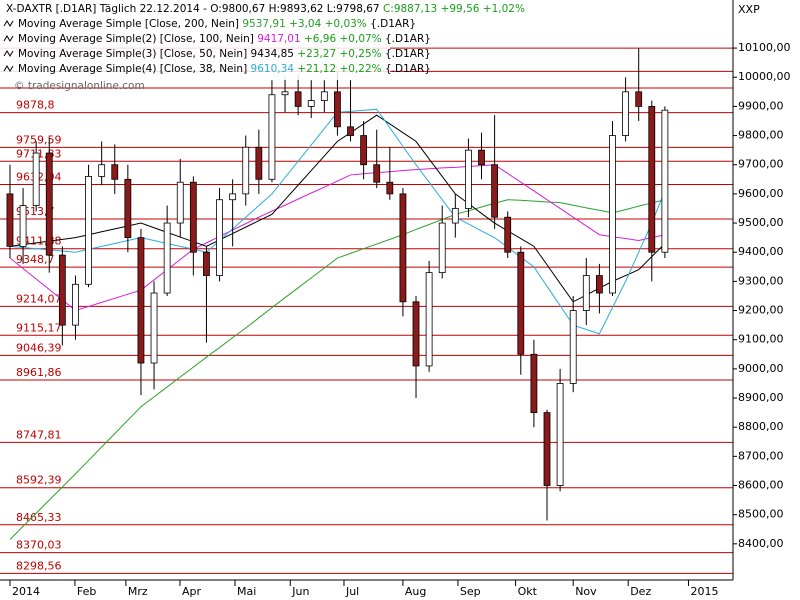 This screenshot has width=800, height=600. What do you see at coordinates (278, 39) in the screenshot?
I see `legend-value: 9417,01` at bounding box center [278, 39].